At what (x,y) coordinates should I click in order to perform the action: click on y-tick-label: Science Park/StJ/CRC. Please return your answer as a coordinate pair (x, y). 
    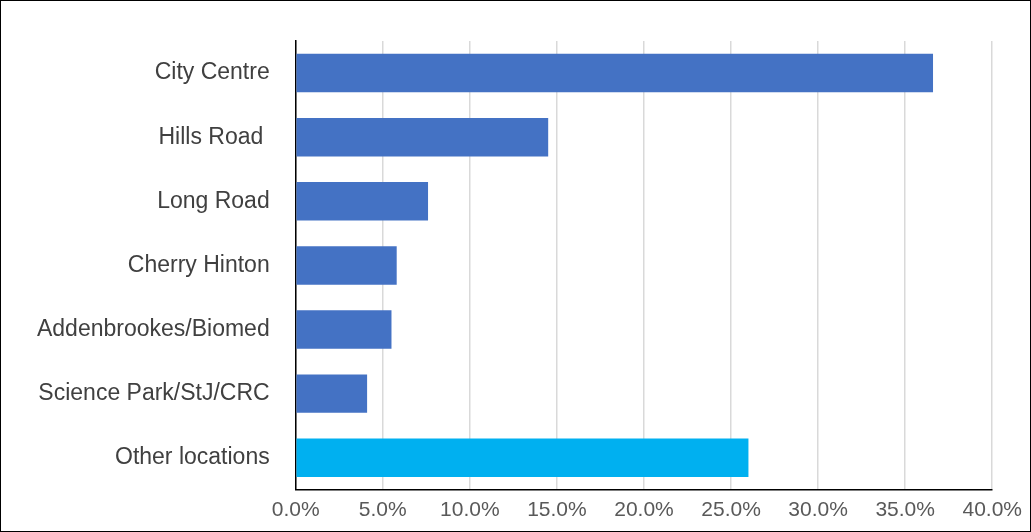
    Looking at the image, I should click on (154, 391).